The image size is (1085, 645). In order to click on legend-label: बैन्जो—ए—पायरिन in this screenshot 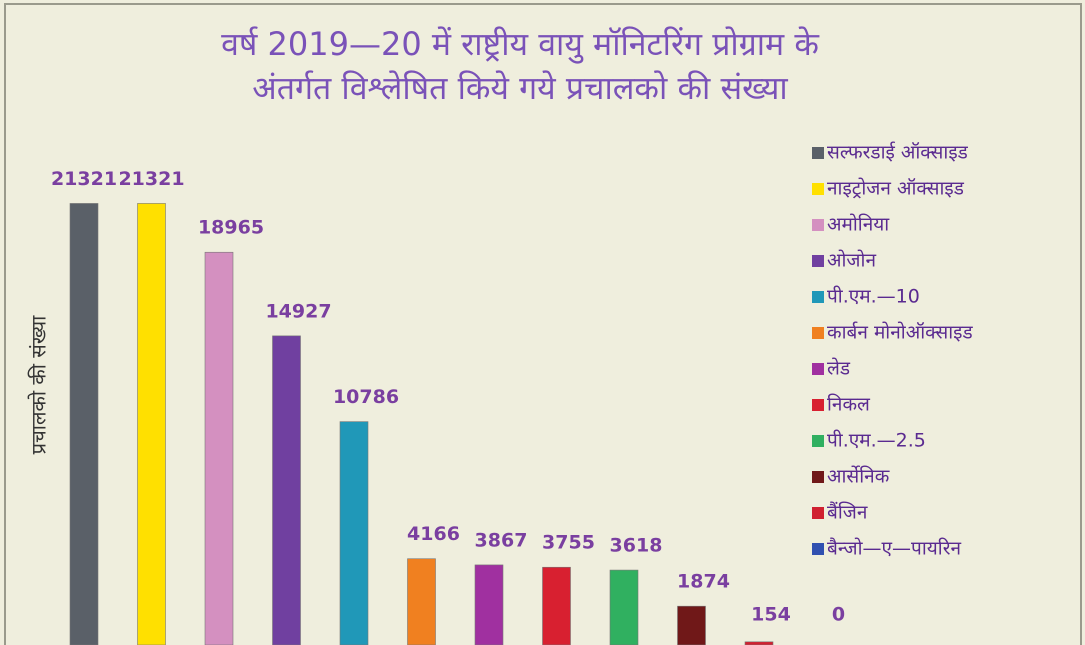, I will do `click(894, 548)`.